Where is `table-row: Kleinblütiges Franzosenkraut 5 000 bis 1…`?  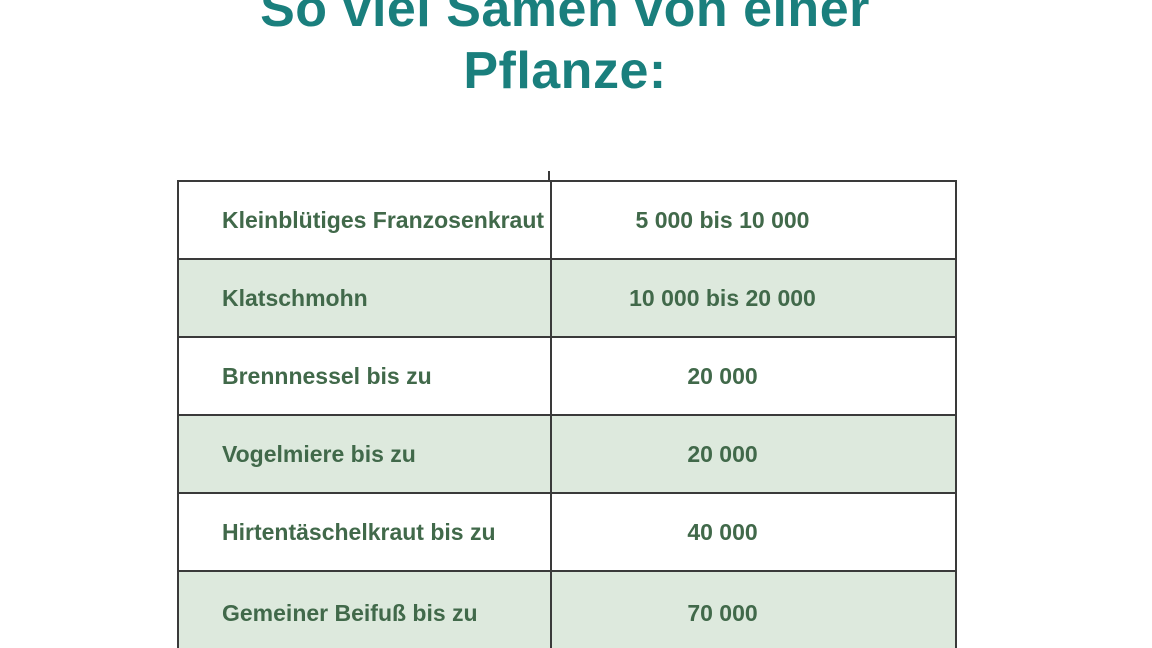
table-row: Kleinblütiges Franzosenkraut 5 000 bis 1… is located at coordinates (567, 220).